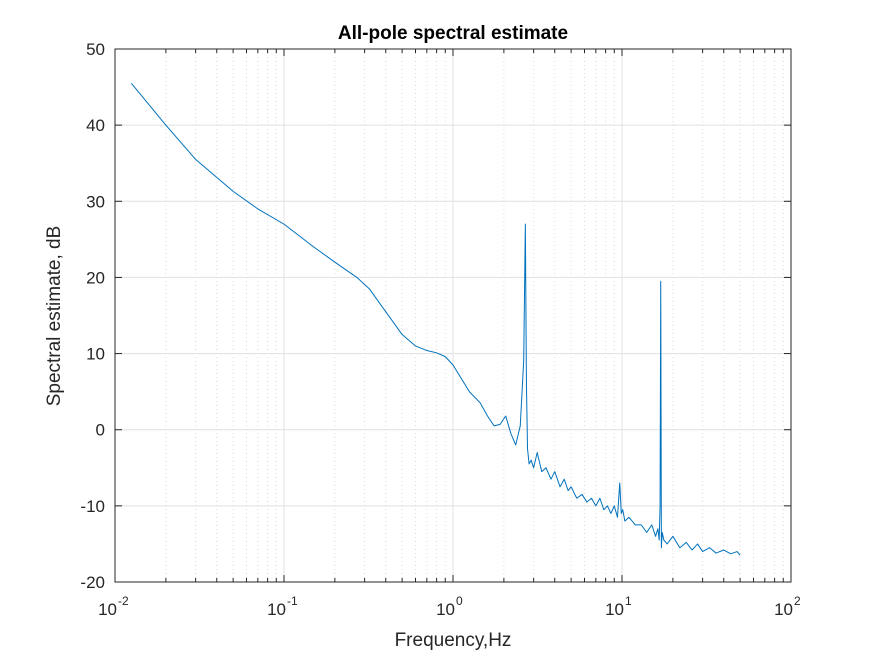 This screenshot has width=875, height=656. What do you see at coordinates (453, 640) in the screenshot?
I see `x-axis-label: Frequency,Hz` at bounding box center [453, 640].